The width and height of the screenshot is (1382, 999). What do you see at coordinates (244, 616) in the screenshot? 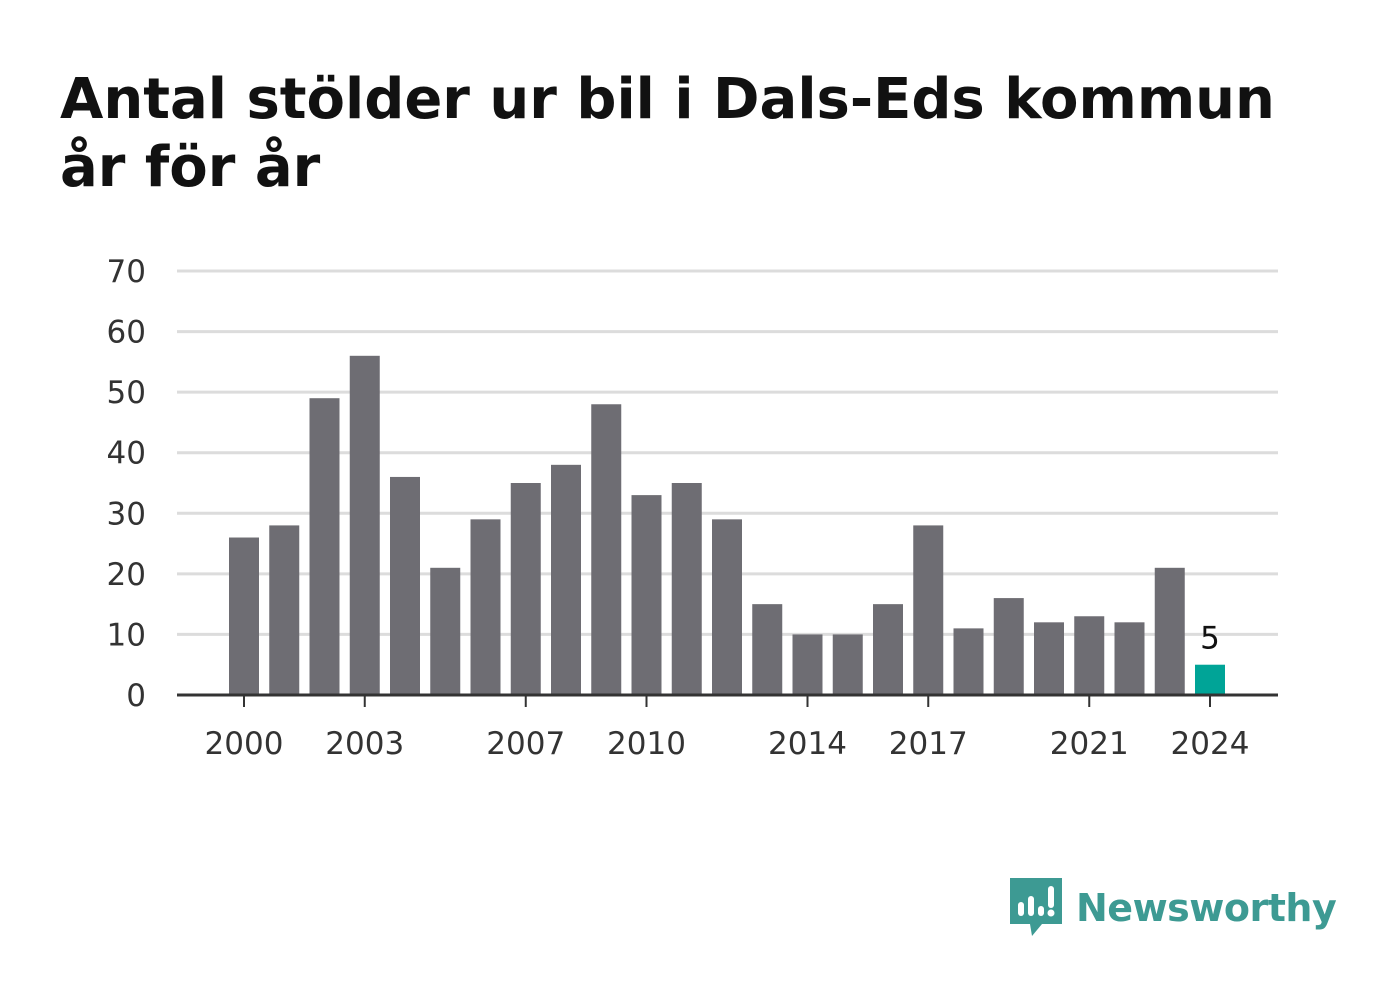
I see `bar-2000` at bounding box center [244, 616].